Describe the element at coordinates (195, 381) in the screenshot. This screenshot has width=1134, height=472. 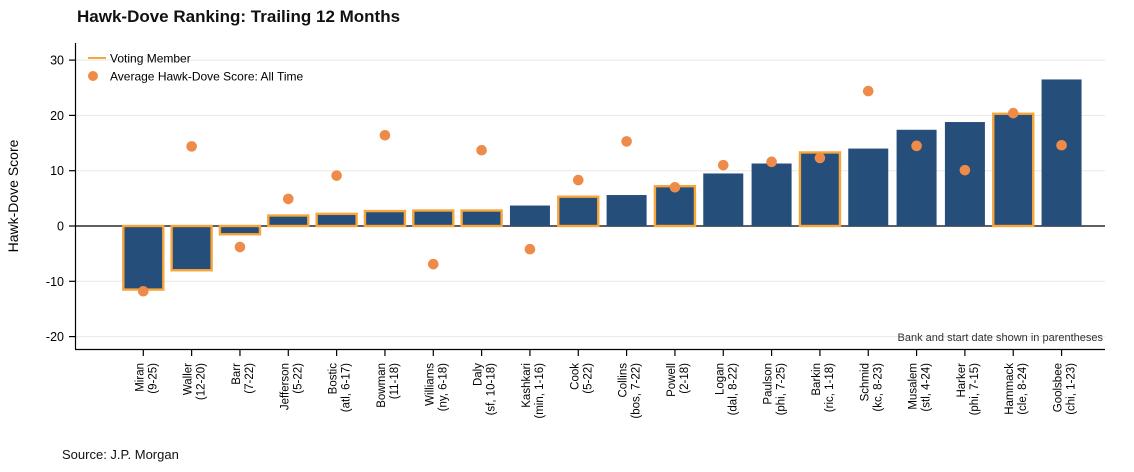
I see `x-tick-label: Waller(12-20)` at that location.